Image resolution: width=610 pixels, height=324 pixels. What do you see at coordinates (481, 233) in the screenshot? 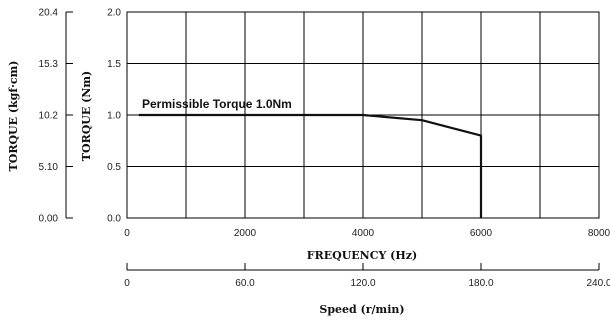
I see `x-primary-tick-label: 6000` at bounding box center [481, 233].